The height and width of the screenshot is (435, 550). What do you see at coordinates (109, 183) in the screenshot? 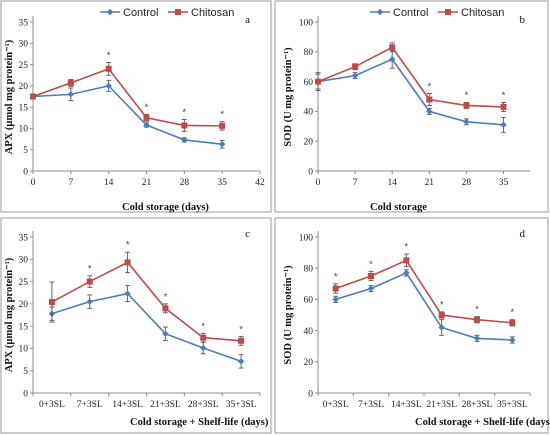
I see `x-tick-label: 14` at bounding box center [109, 183].